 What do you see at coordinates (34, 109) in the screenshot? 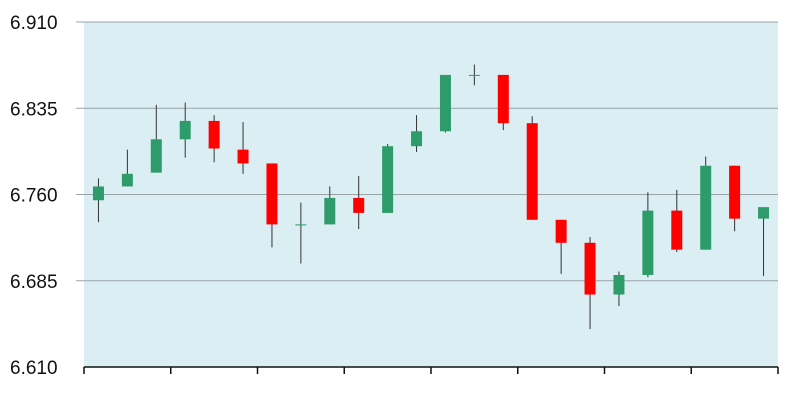
I see `y-tick-label: 6.835` at bounding box center [34, 109].